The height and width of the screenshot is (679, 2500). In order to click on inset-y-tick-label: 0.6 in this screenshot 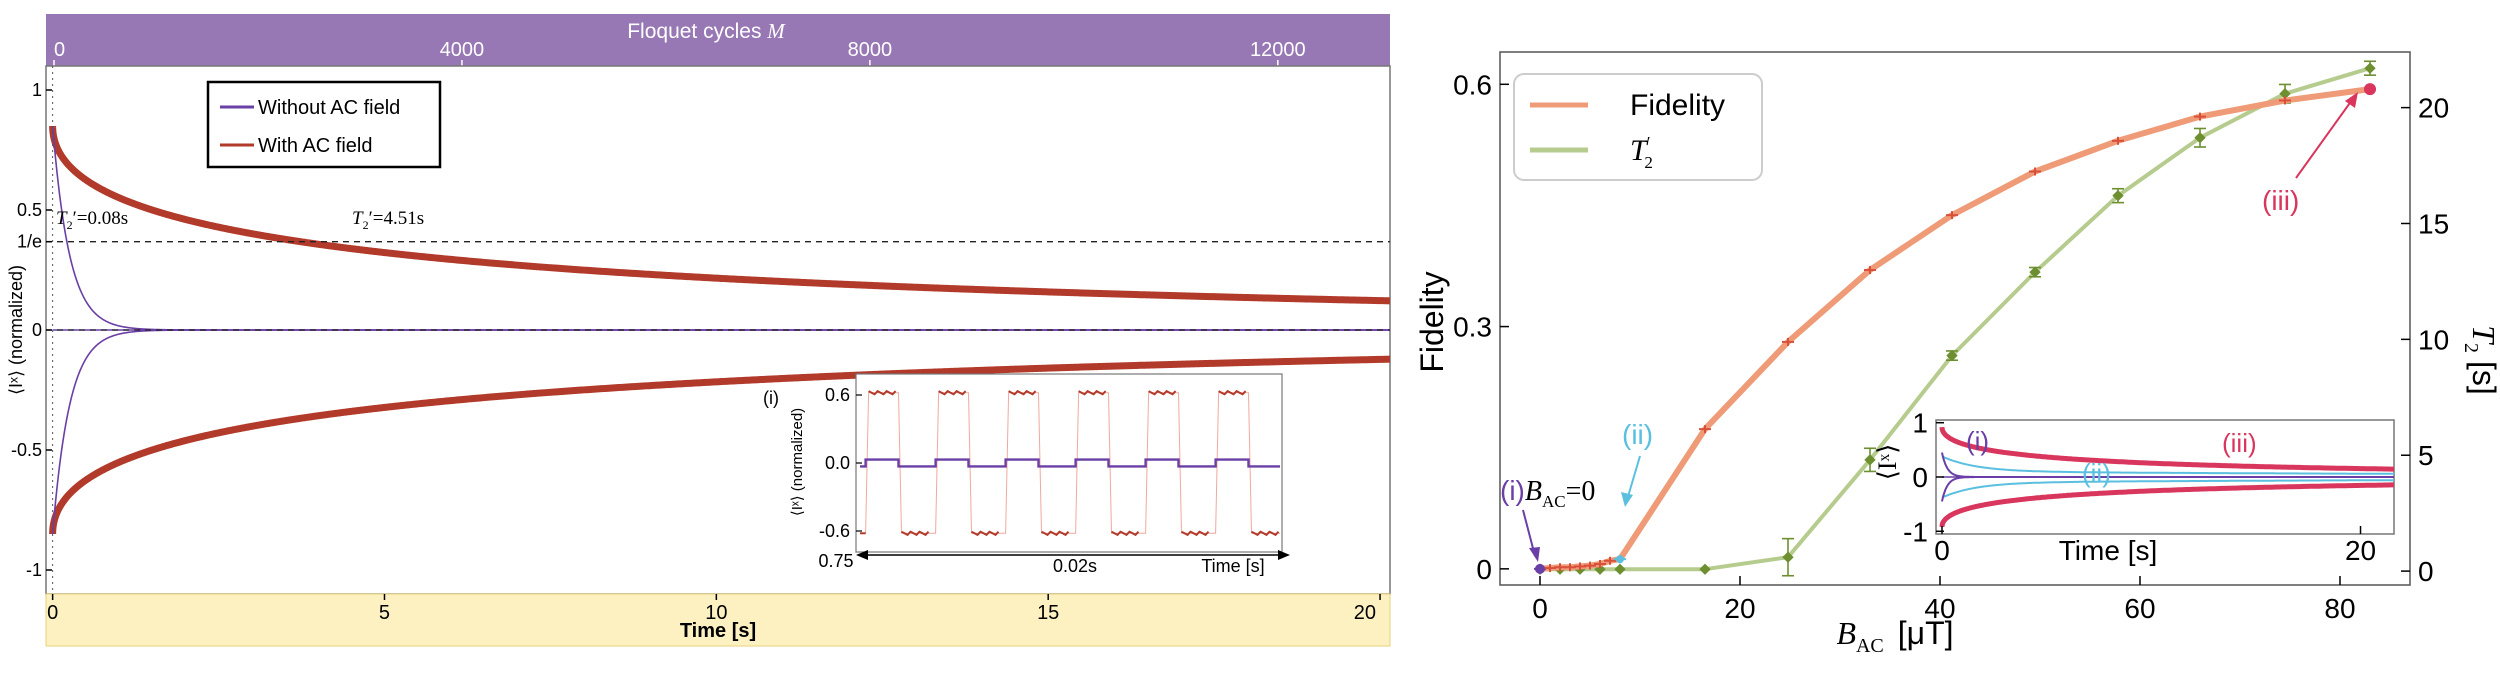, I will do `click(837, 395)`.